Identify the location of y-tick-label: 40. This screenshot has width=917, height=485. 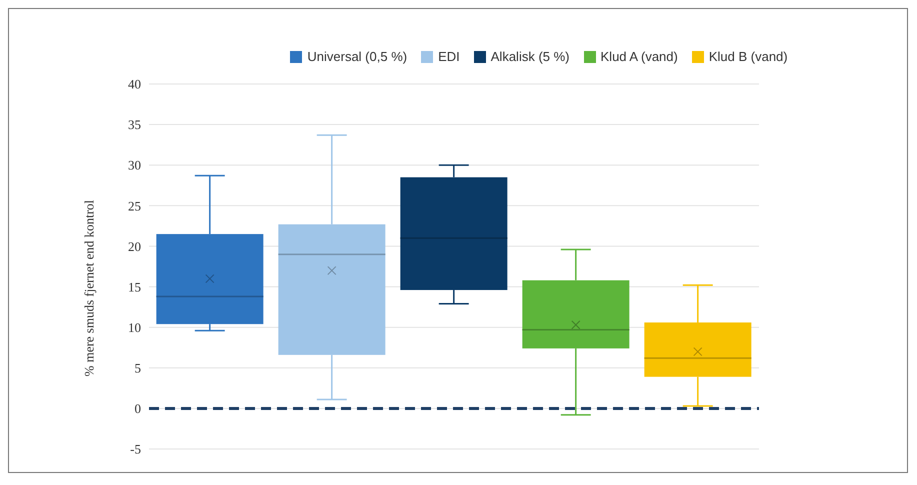
(134, 84).